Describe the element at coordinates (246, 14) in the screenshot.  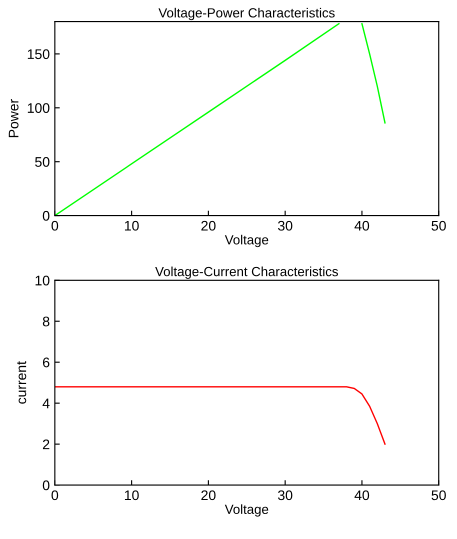
I see `chart-title: Voltage-Power Characteristics` at that location.